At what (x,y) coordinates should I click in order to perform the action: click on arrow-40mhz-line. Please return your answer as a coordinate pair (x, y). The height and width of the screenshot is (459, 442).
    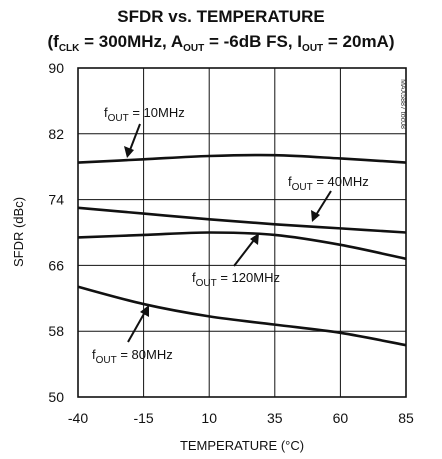
    Looking at the image, I should click on (323, 203).